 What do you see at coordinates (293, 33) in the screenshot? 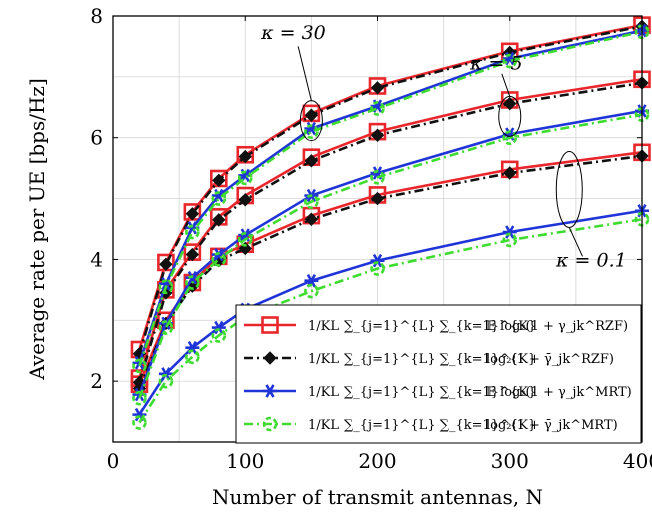
I see `kappa-30-label: κ = 30` at bounding box center [293, 33].